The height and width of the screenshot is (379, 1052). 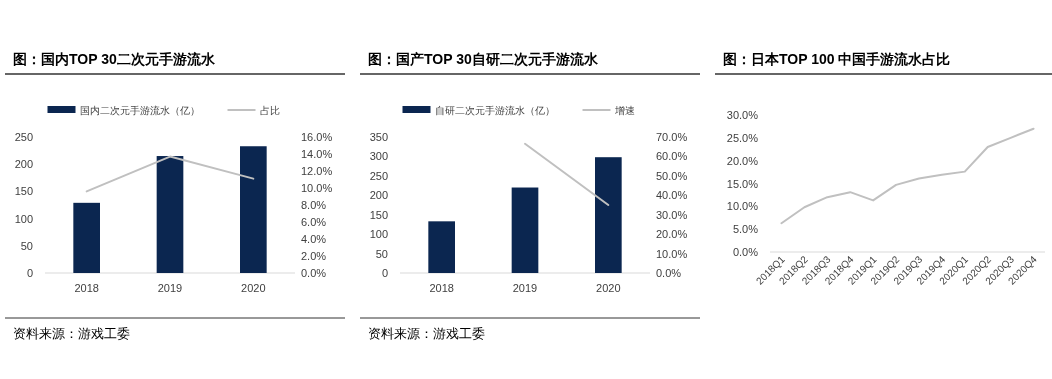 I want to click on y-tick-label: 30.0%, so click(x=742, y=115).